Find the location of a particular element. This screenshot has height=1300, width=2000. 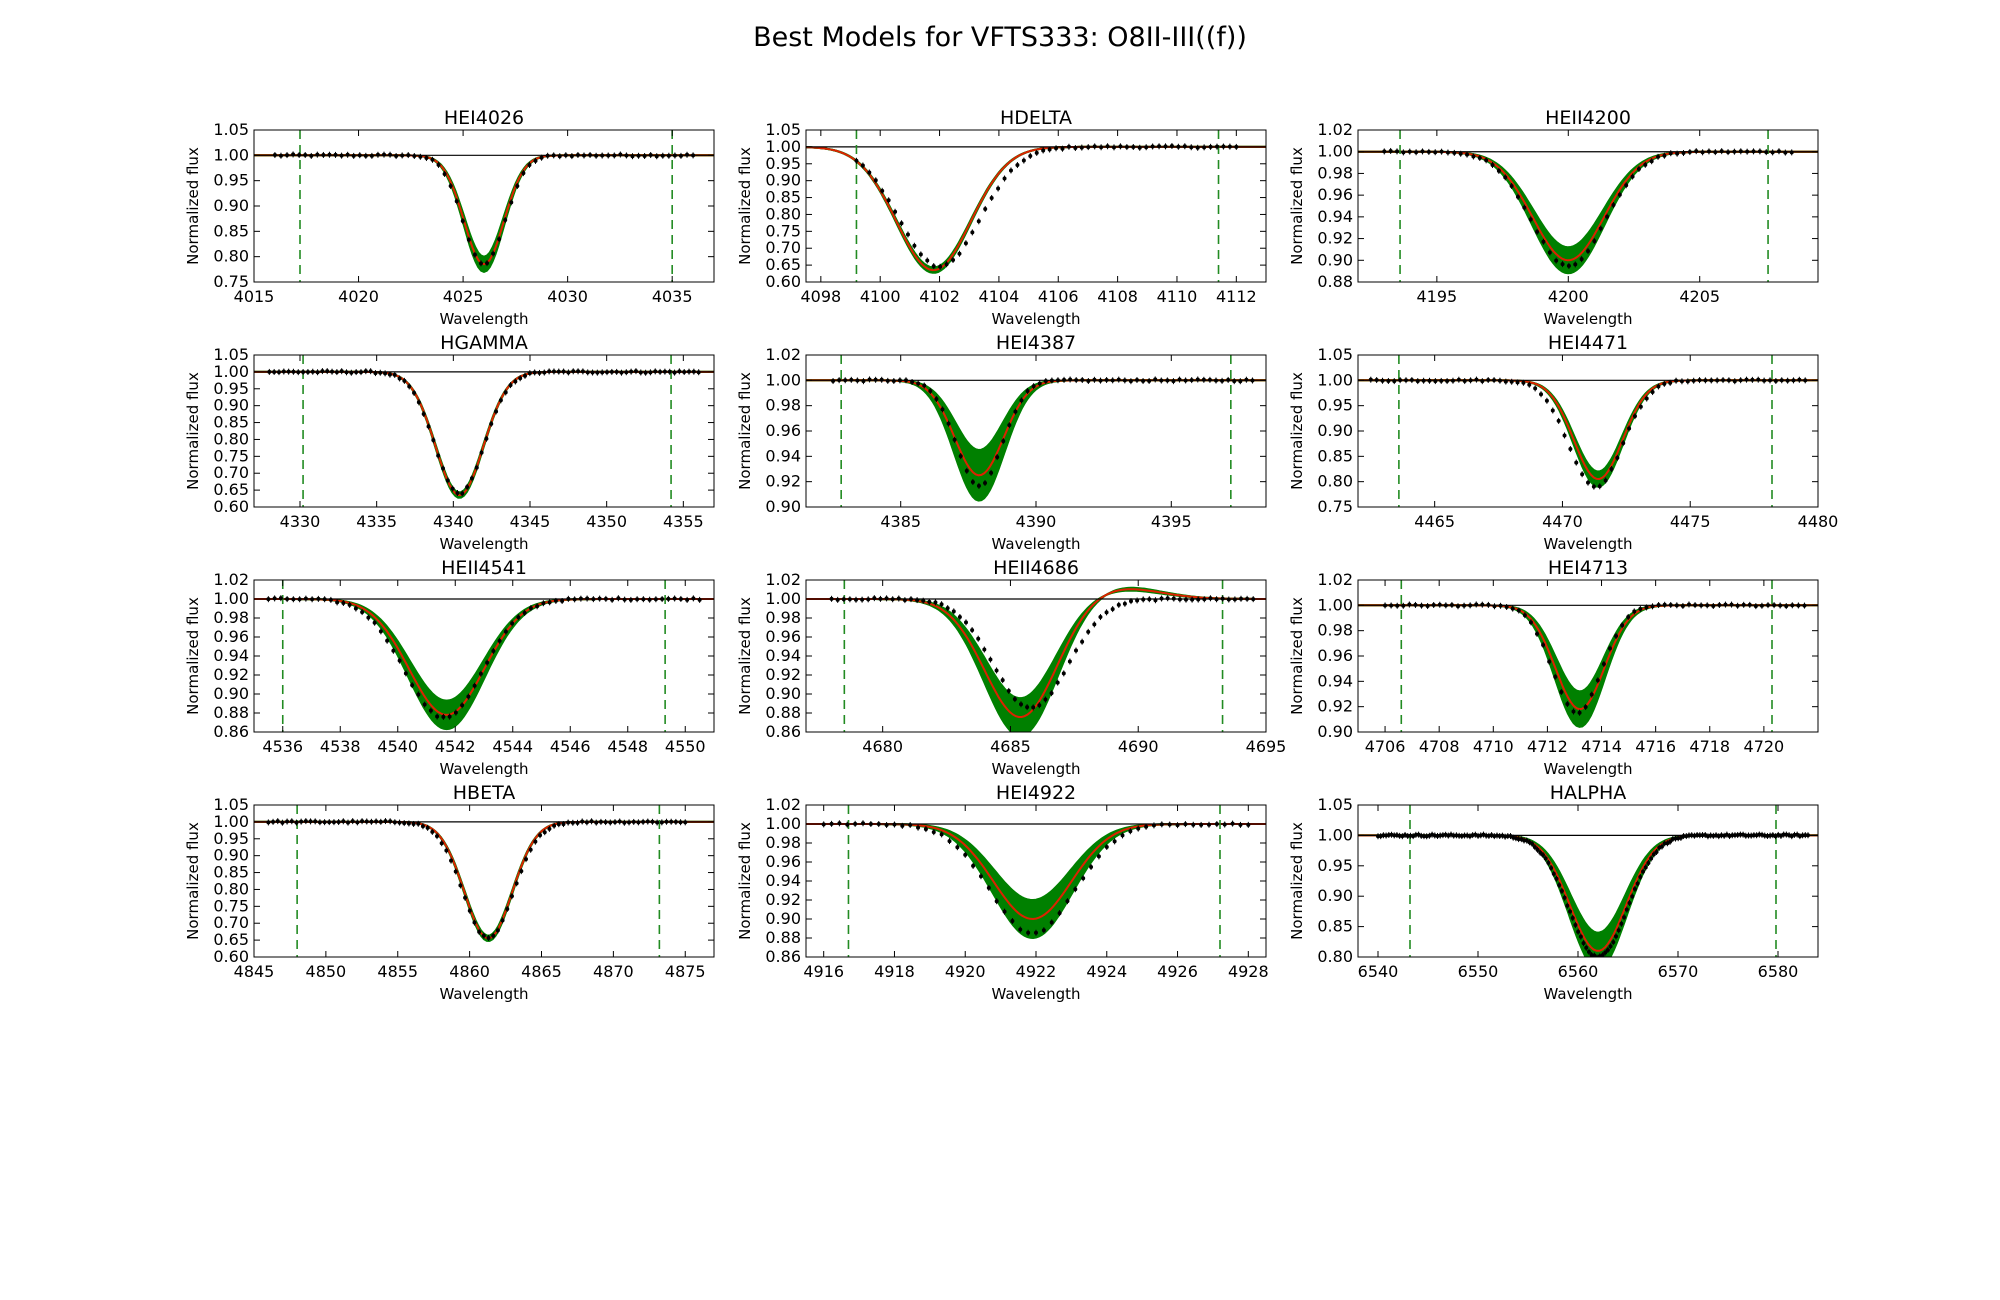

x-tick-label: 4695 is located at coordinates (1266, 746).